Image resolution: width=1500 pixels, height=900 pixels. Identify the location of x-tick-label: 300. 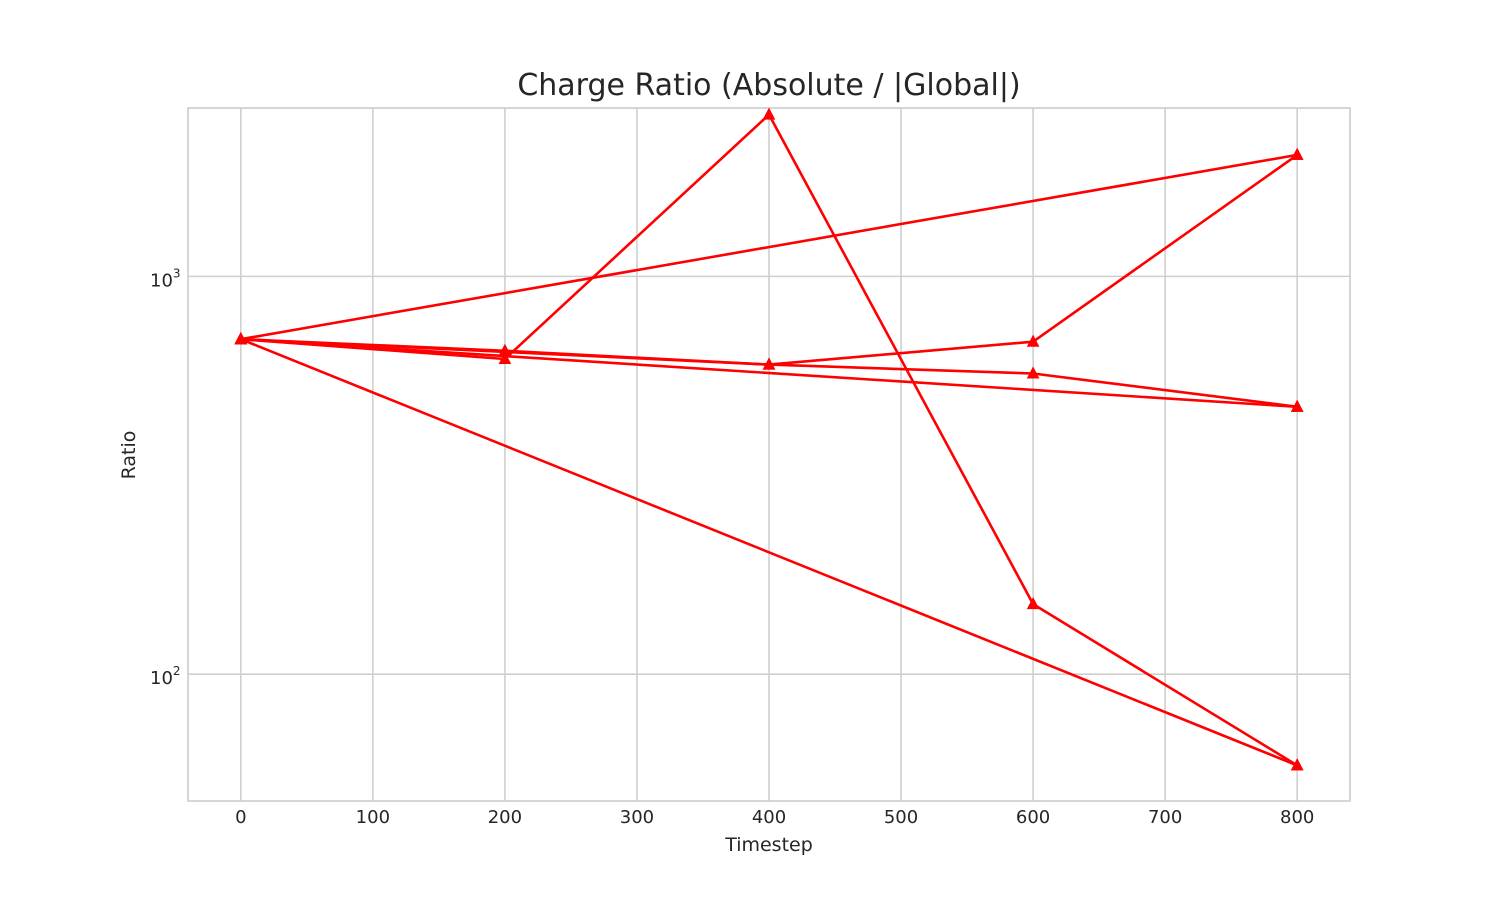
(637, 817).